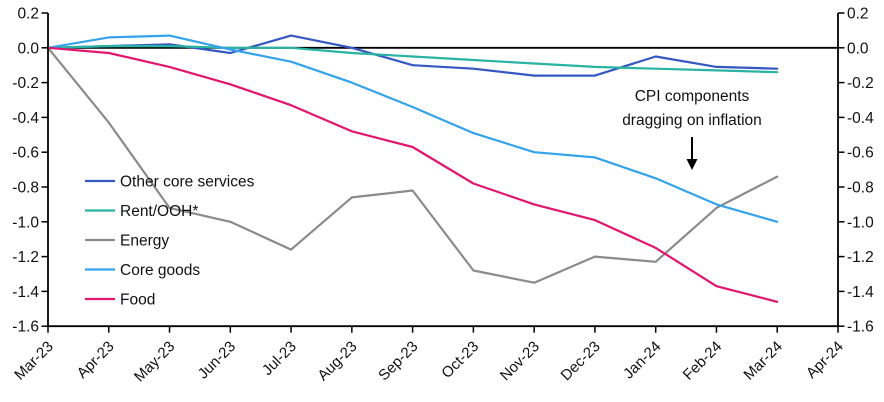  I want to click on legend-label: Core goods, so click(160, 270).